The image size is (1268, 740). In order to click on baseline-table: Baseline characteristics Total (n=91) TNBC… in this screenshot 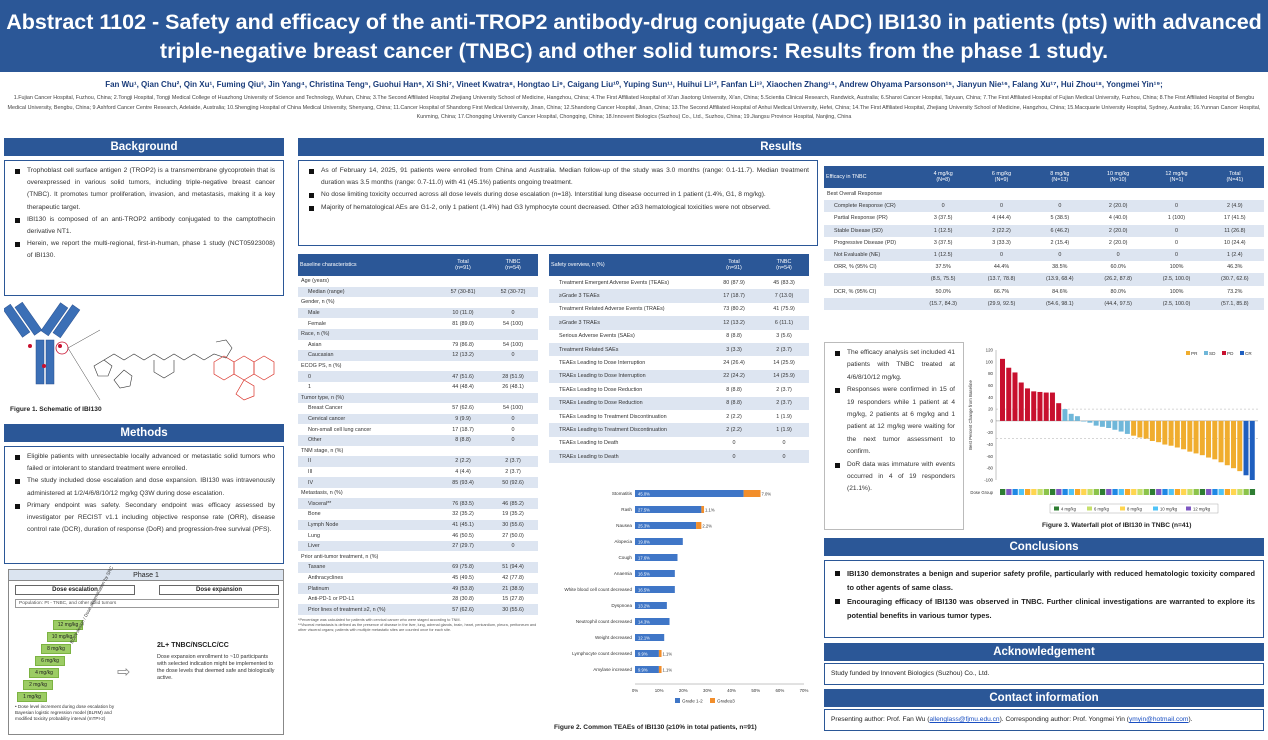, I will do `click(418, 447)`.